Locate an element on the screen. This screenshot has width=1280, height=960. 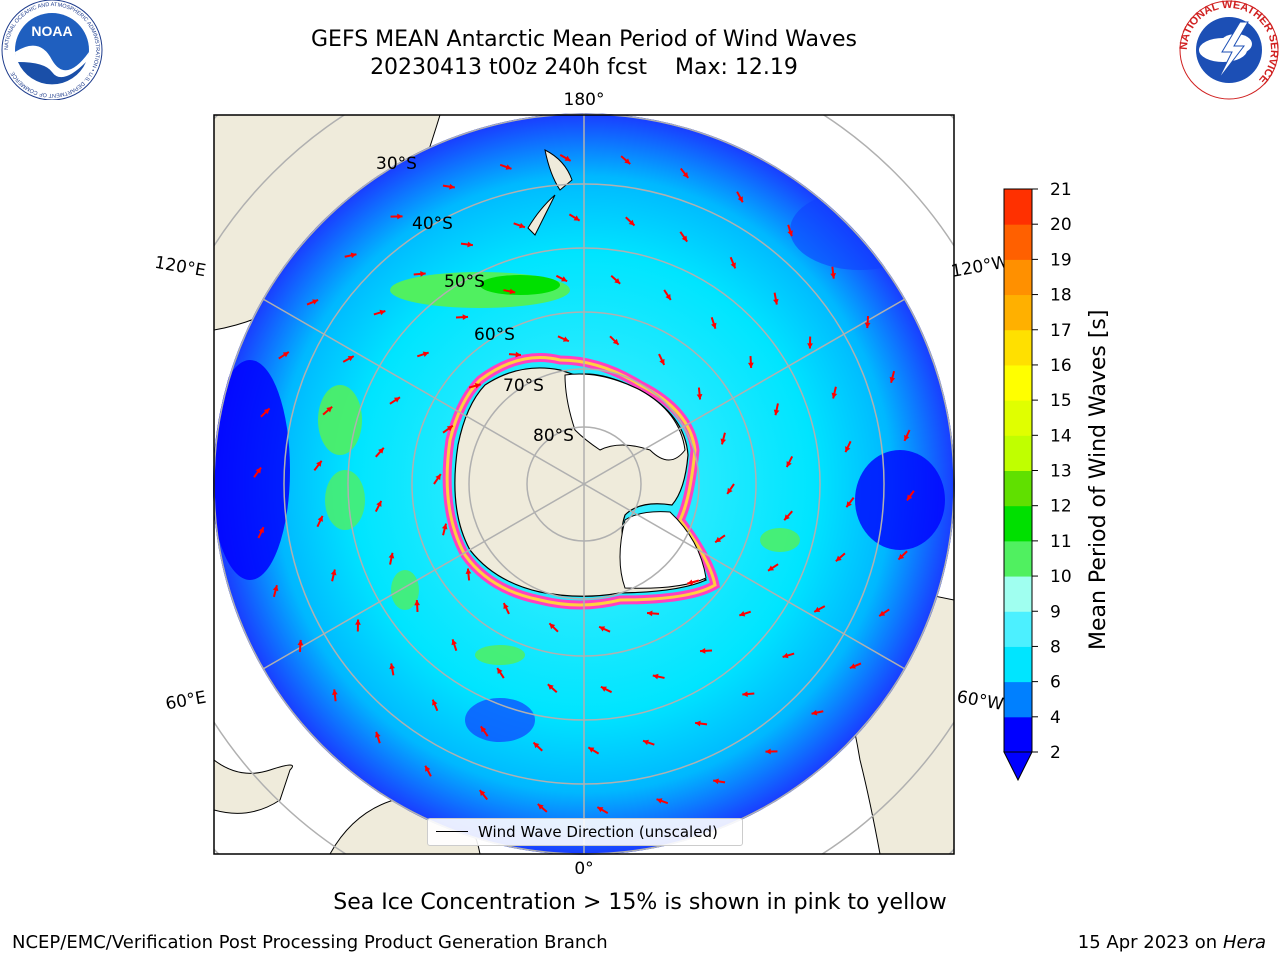
colorbar-tick-label: 17 is located at coordinates (1061, 331).